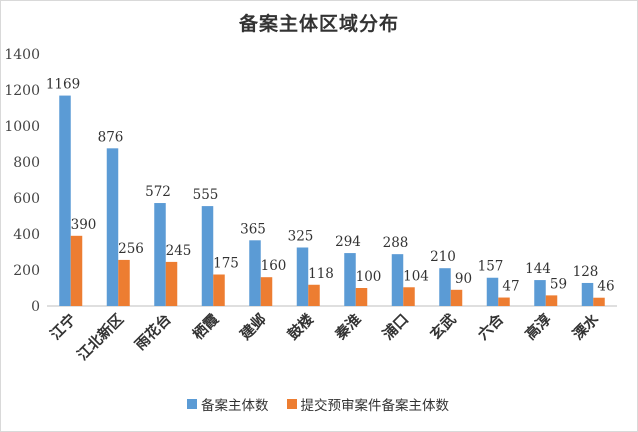  I want to click on data-label-2: 104, so click(416, 276).